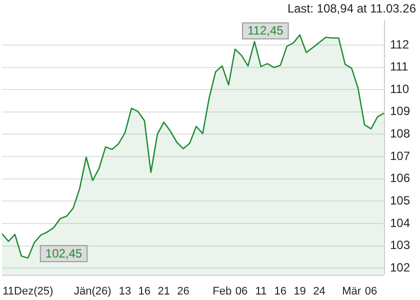  What do you see at coordinates (400, 155) in the screenshot?
I see `y-tick-label: 107` at bounding box center [400, 155].